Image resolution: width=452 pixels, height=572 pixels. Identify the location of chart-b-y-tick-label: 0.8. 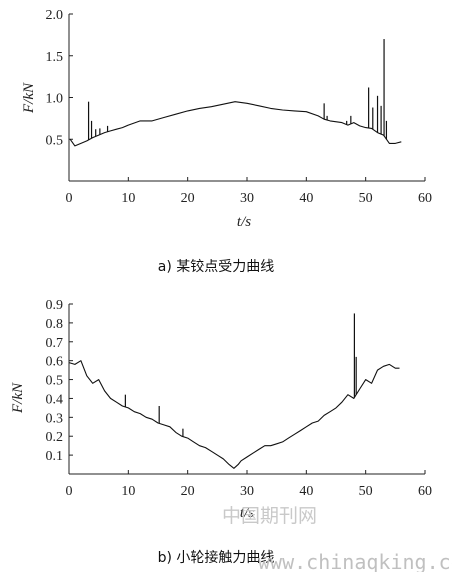
(55, 324).